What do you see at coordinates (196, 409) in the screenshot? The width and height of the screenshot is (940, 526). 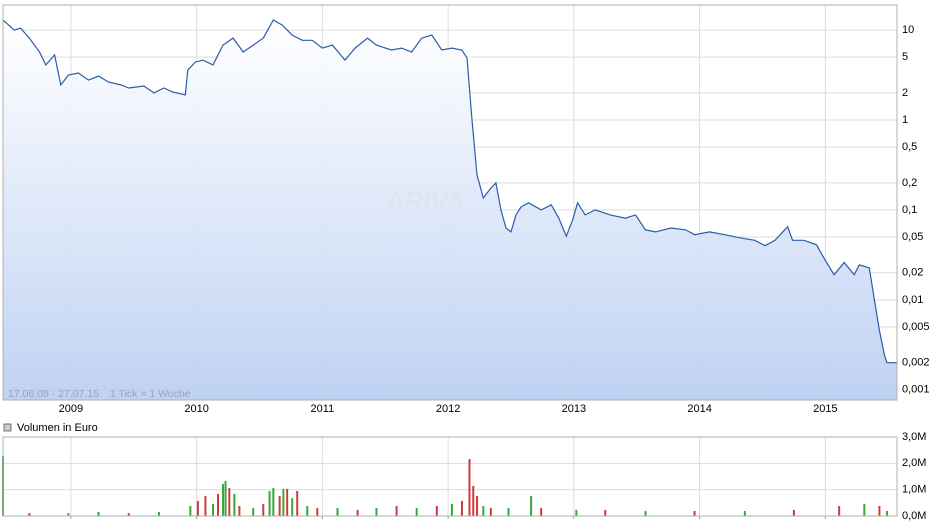 I see `x-tick-label: 2010` at bounding box center [196, 409].